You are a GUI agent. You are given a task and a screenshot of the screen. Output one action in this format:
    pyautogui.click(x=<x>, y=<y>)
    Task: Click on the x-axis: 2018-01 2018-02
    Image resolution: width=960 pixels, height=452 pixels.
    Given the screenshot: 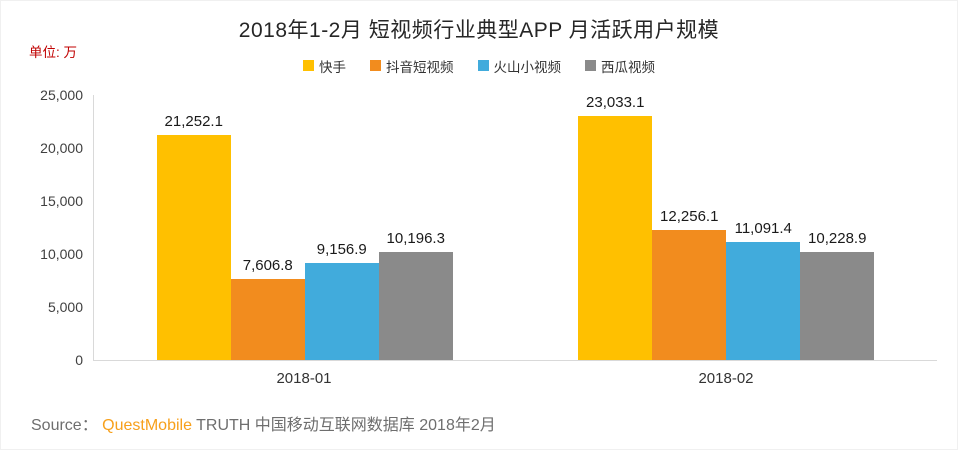 What is the action you would take?
    pyautogui.click(x=515, y=374)
    